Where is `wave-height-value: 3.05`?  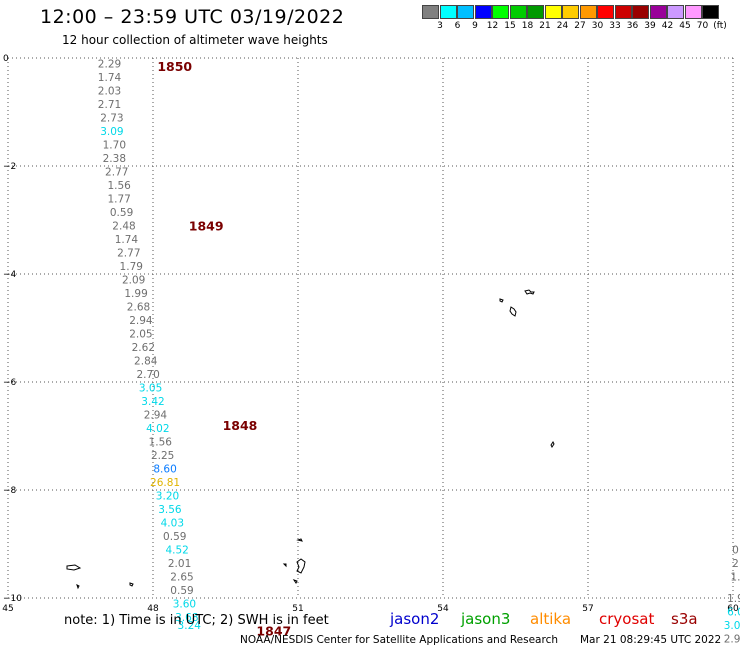 wave-height-value: 3.05 is located at coordinates (150, 388).